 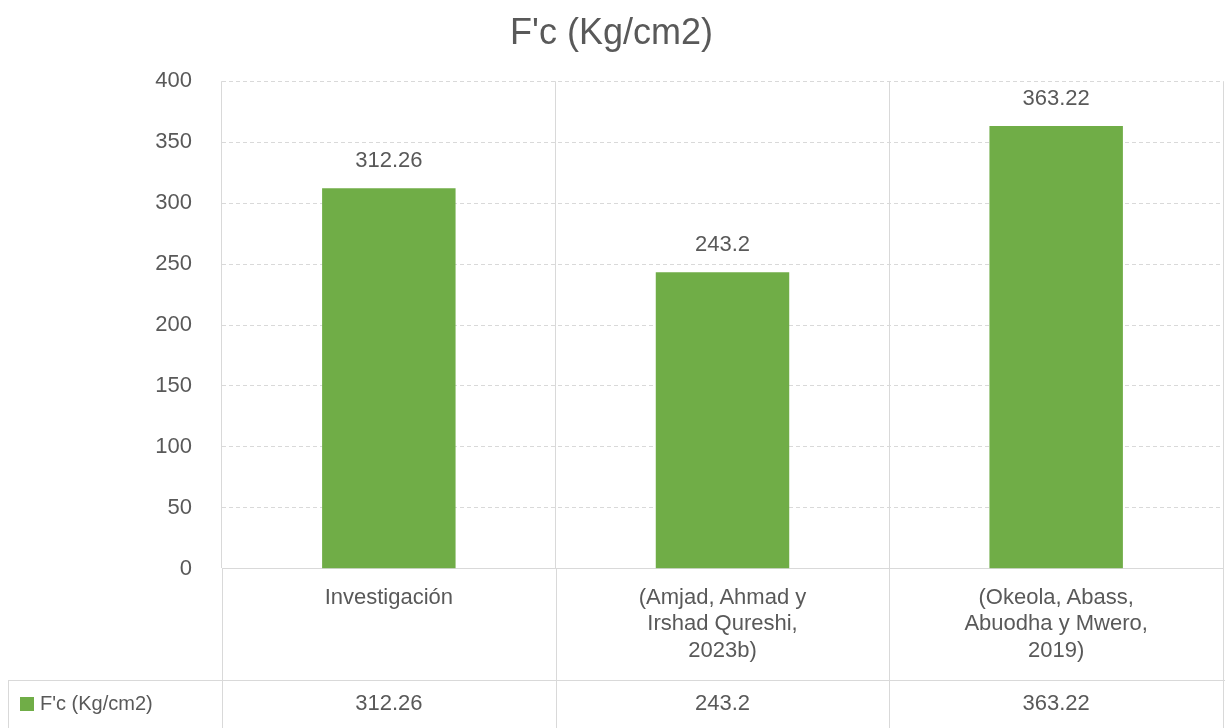 What do you see at coordinates (173, 324) in the screenshot?
I see `y-tick-label: 200` at bounding box center [173, 324].